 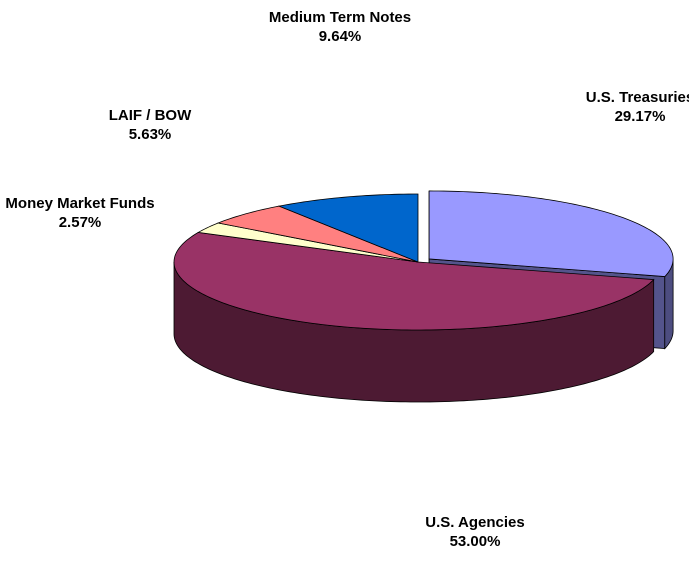 I want to click on slice-label-name: U.S. Agencies, so click(x=475, y=522).